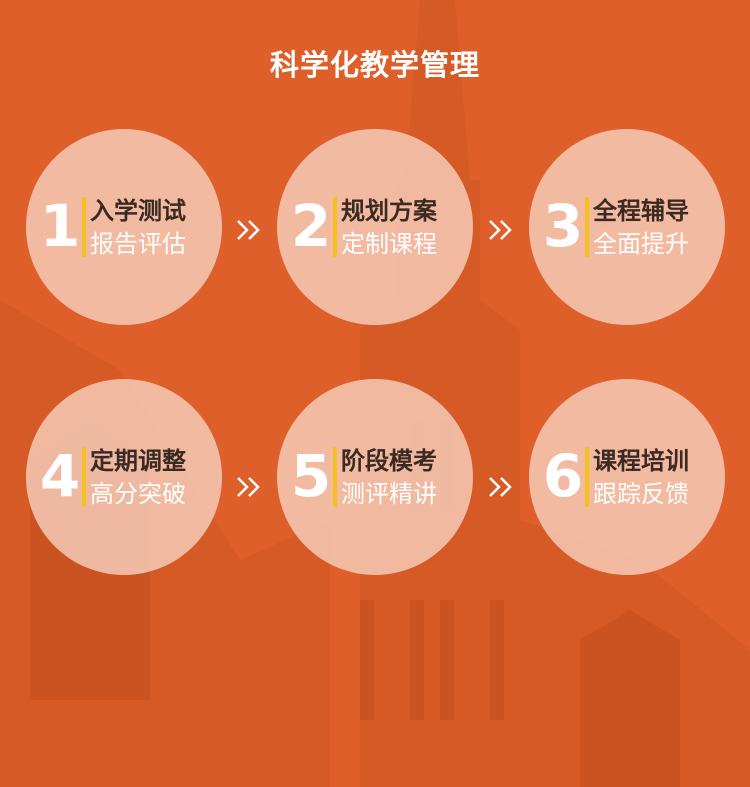 The image size is (750, 787). Describe the element at coordinates (389, 494) in the screenshot. I see `step-subtitle: 测评精讲` at that location.